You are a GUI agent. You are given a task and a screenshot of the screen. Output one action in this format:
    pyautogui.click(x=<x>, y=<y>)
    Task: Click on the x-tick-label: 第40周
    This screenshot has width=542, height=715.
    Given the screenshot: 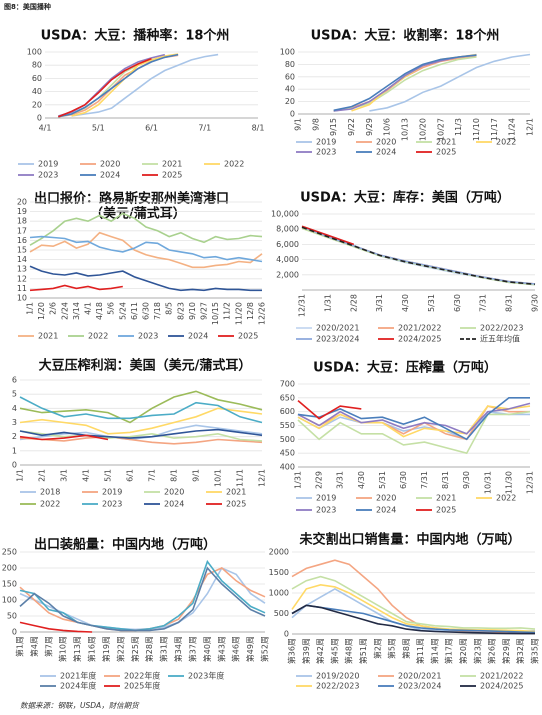 What is the action you would take?
    pyautogui.click(x=207, y=649)
    